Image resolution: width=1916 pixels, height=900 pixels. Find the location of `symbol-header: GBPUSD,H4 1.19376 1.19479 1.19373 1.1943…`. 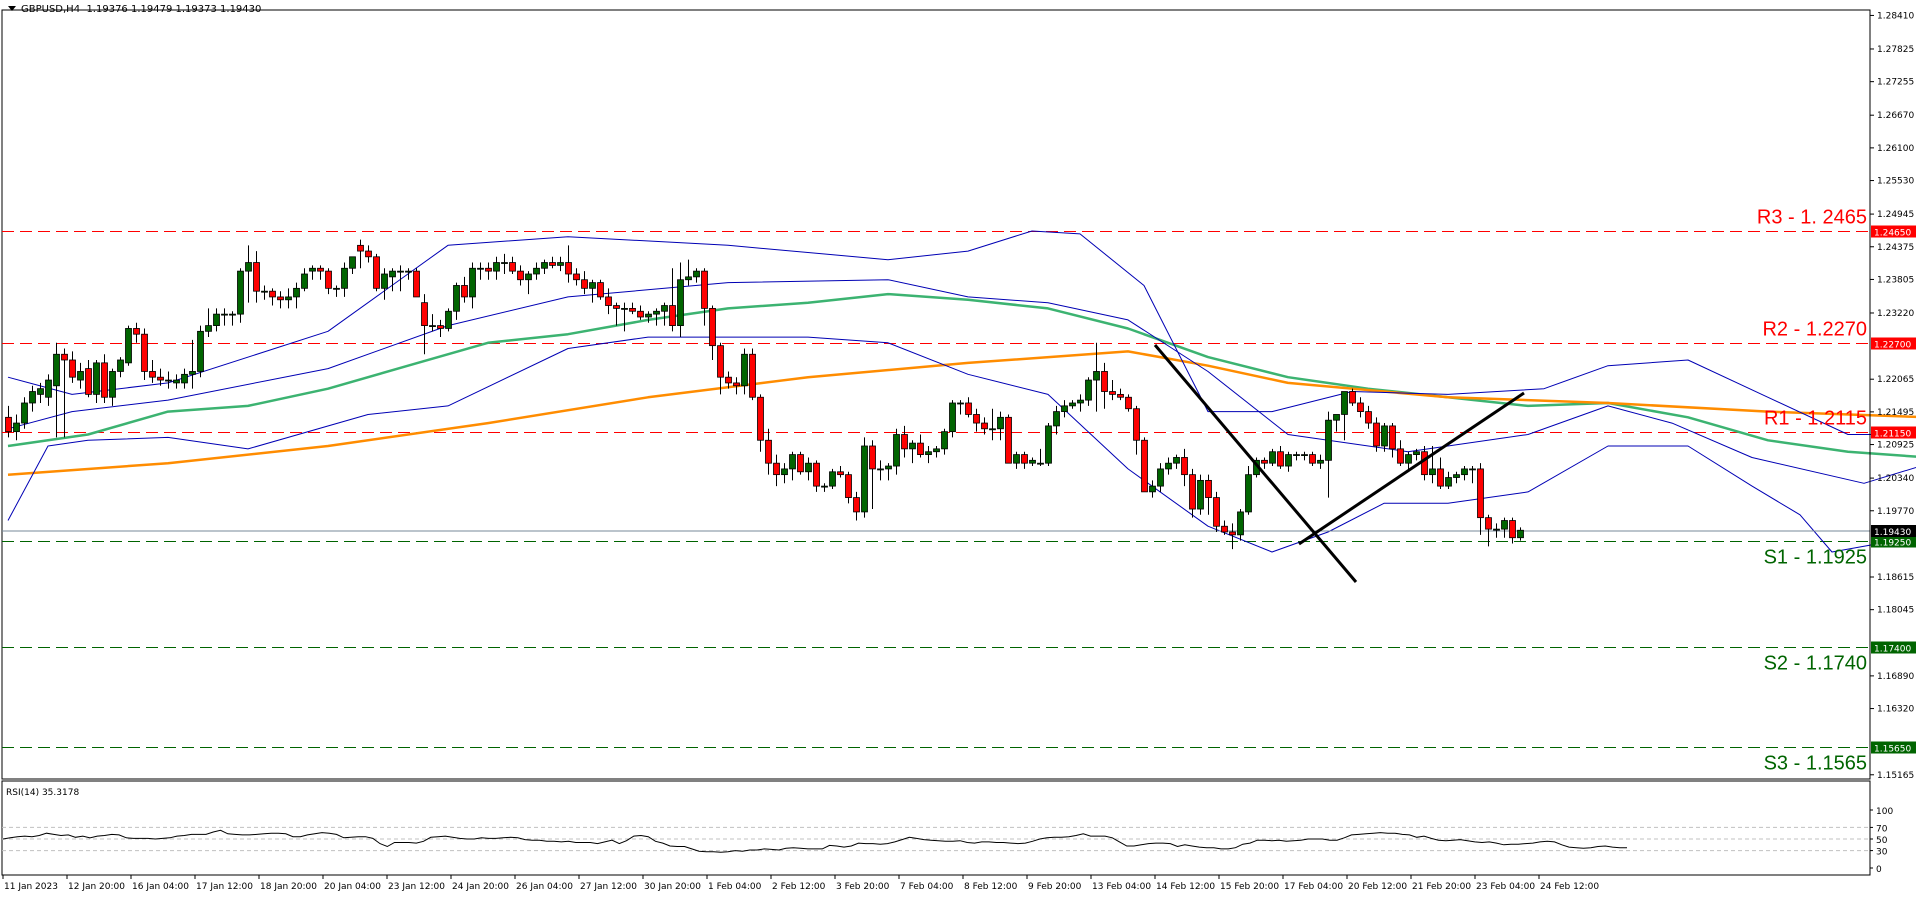

symbol-header: GBPUSD,H4 1.19376 1.19479 1.19373 1.1943… is located at coordinates (134, 9).